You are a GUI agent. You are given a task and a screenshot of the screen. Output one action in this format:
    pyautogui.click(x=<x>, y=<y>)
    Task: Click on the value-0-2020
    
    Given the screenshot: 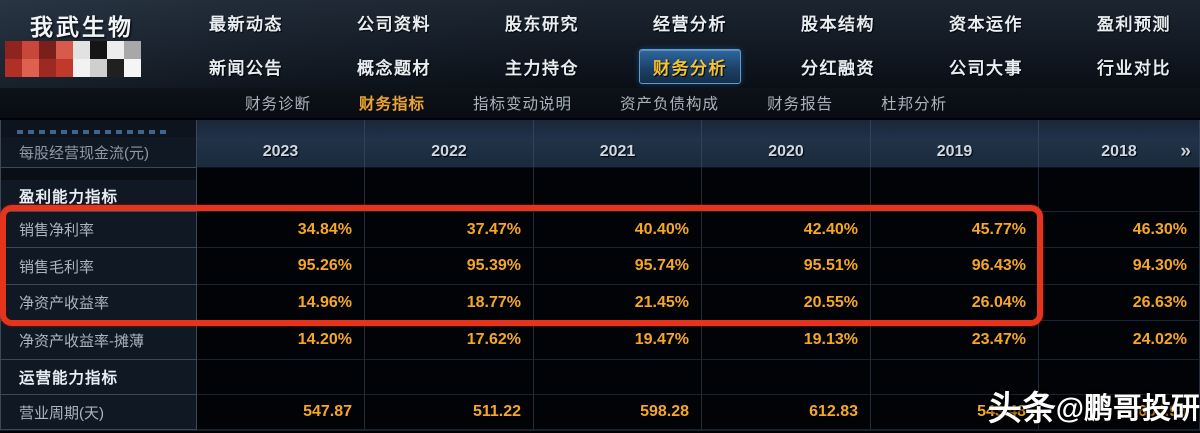 What is the action you would take?
    pyautogui.click(x=786, y=196)
    